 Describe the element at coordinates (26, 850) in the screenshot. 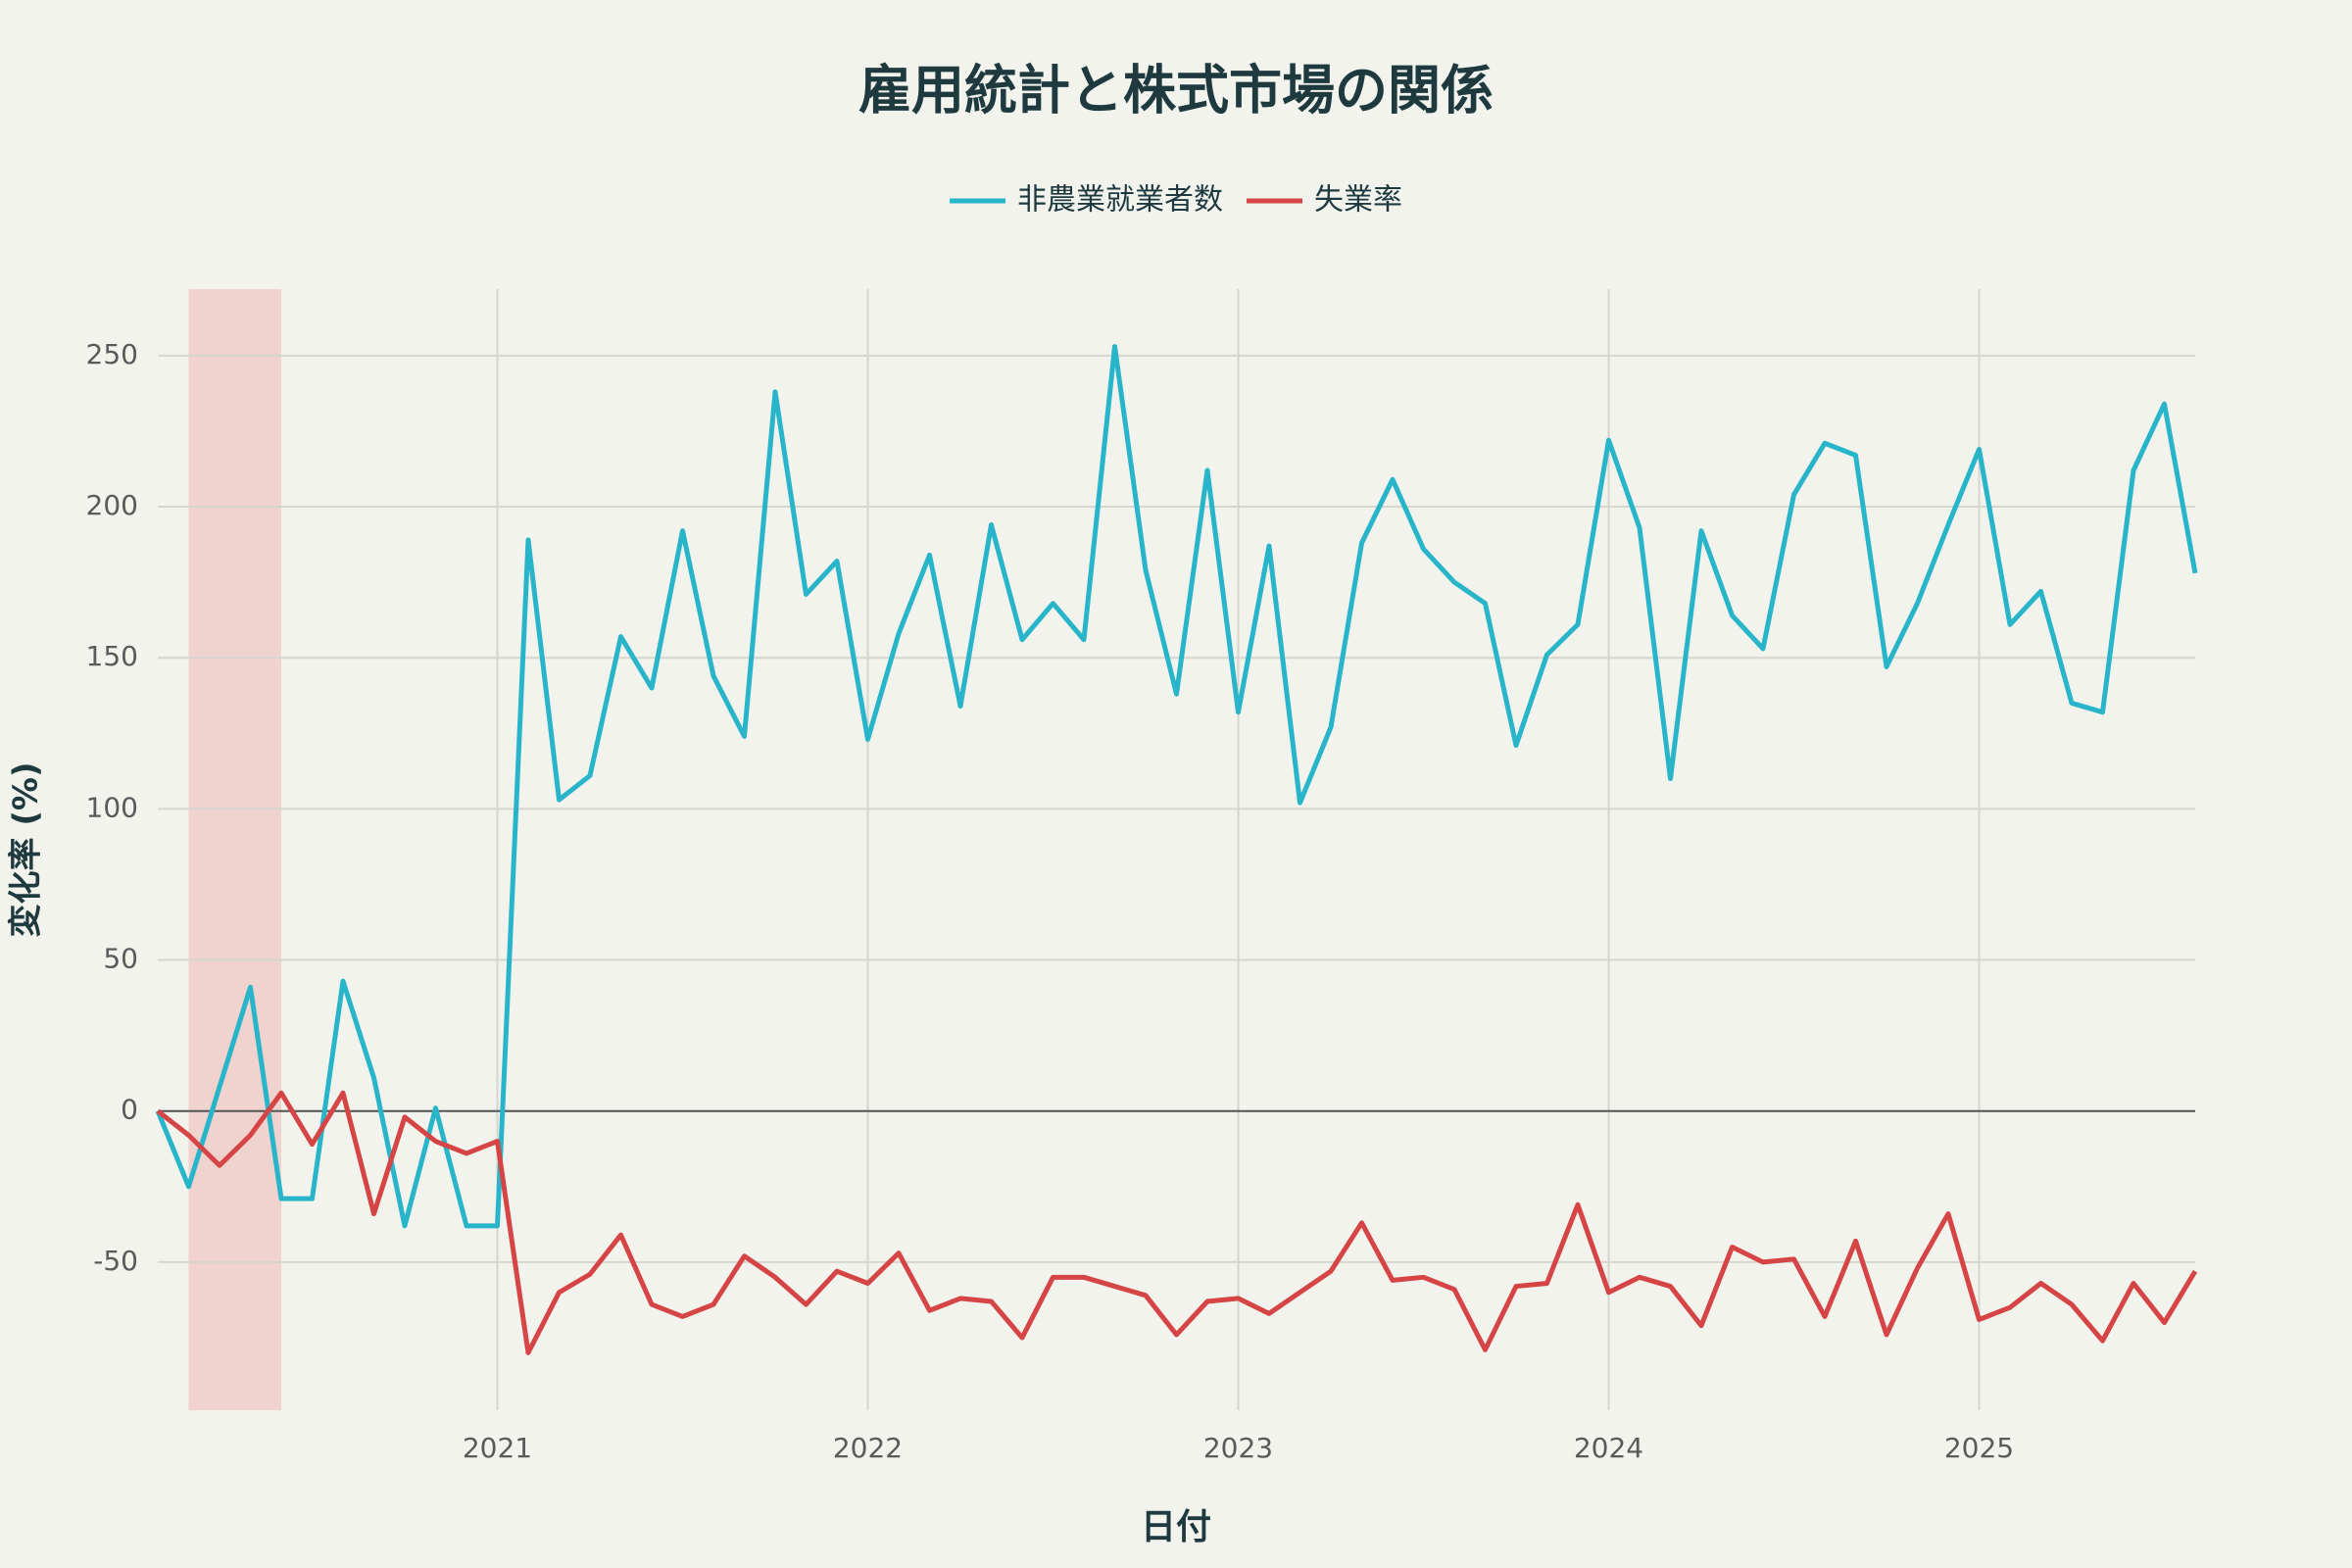

I see `y-axis-label: 変化率 (%)` at that location.